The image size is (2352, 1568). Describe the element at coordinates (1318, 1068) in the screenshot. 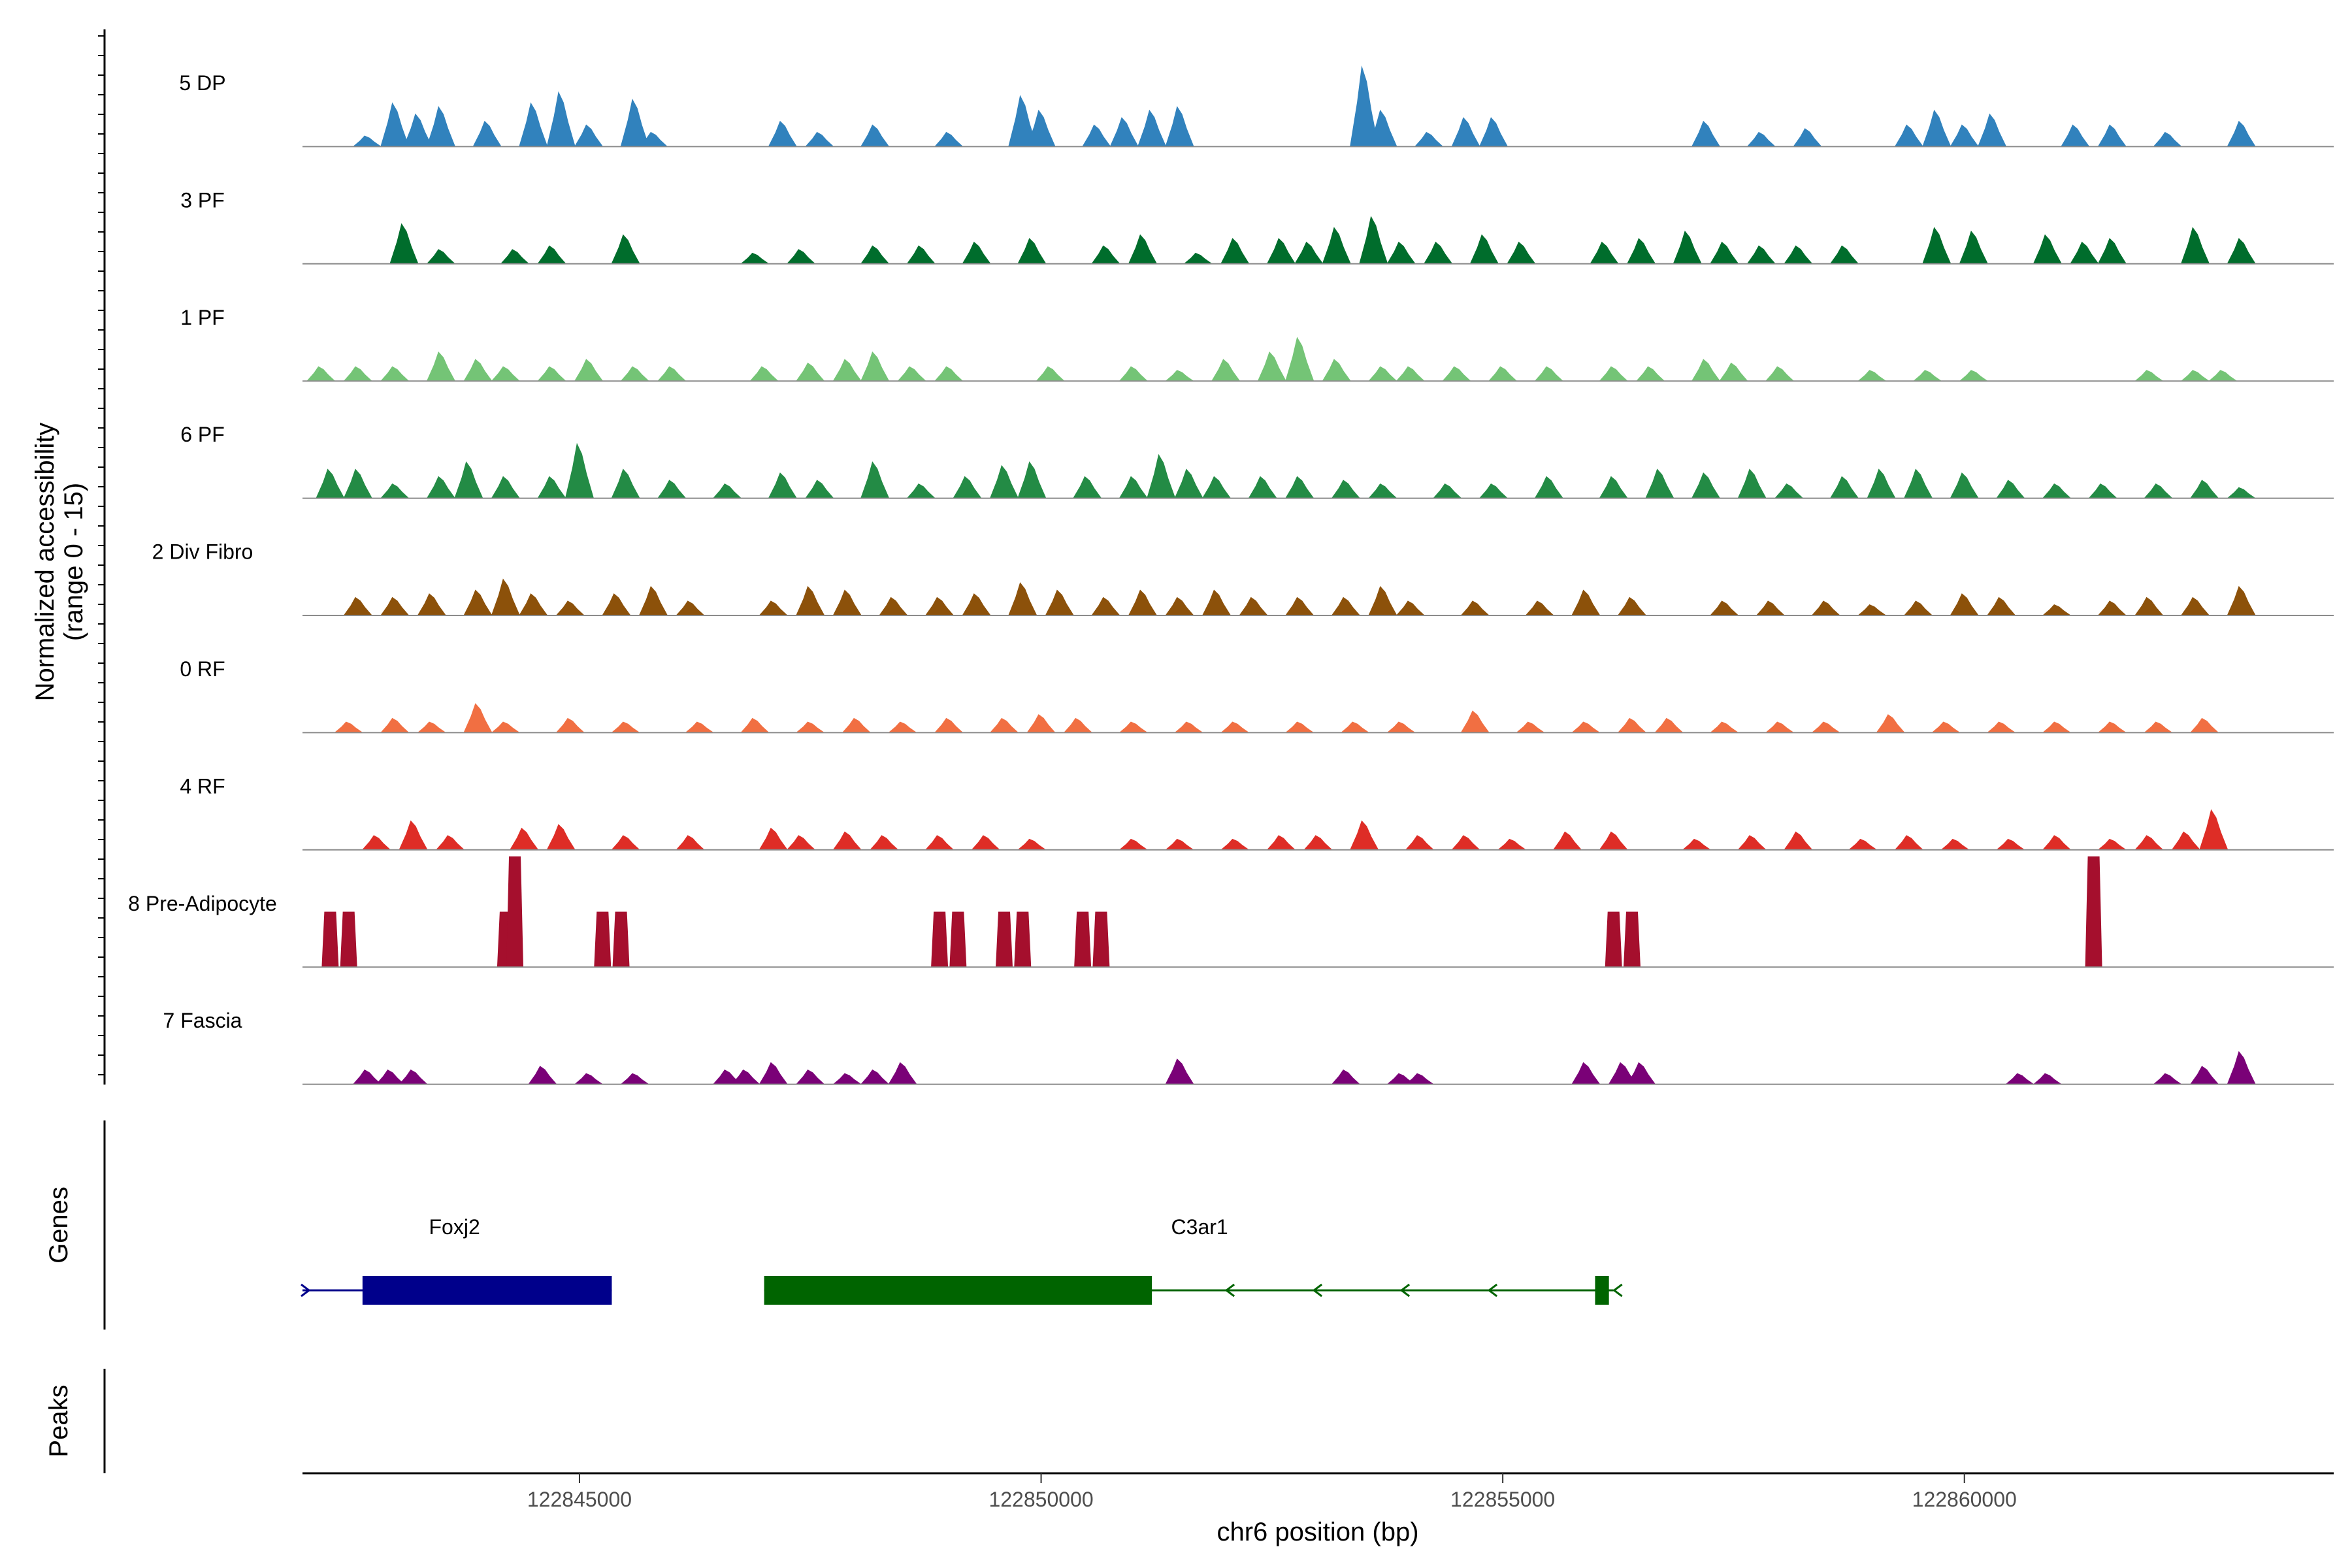

I see `track-7-fascia` at that location.